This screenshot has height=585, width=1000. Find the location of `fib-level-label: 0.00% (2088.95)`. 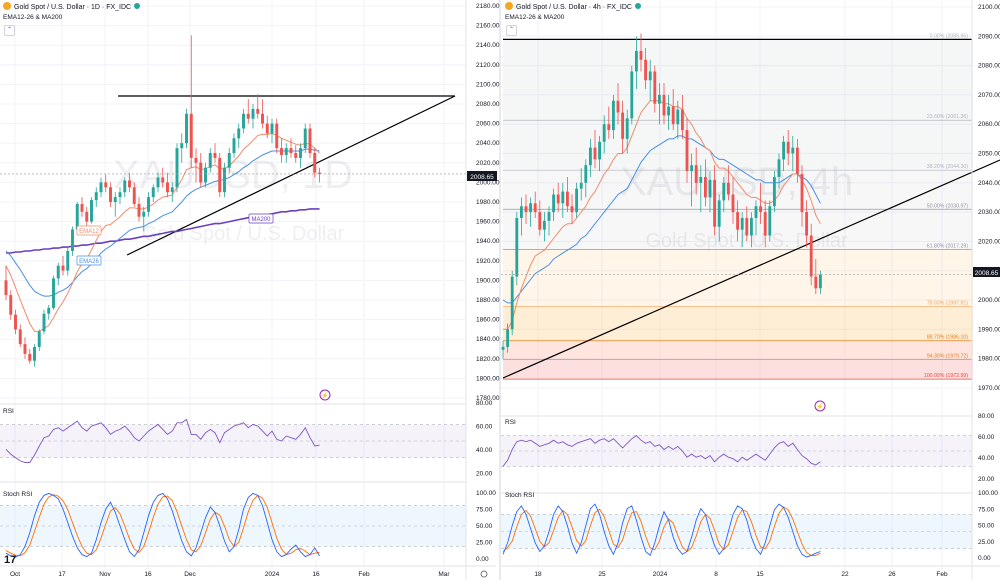

fib-level-label: 0.00% (2088.95) is located at coordinates (949, 36).